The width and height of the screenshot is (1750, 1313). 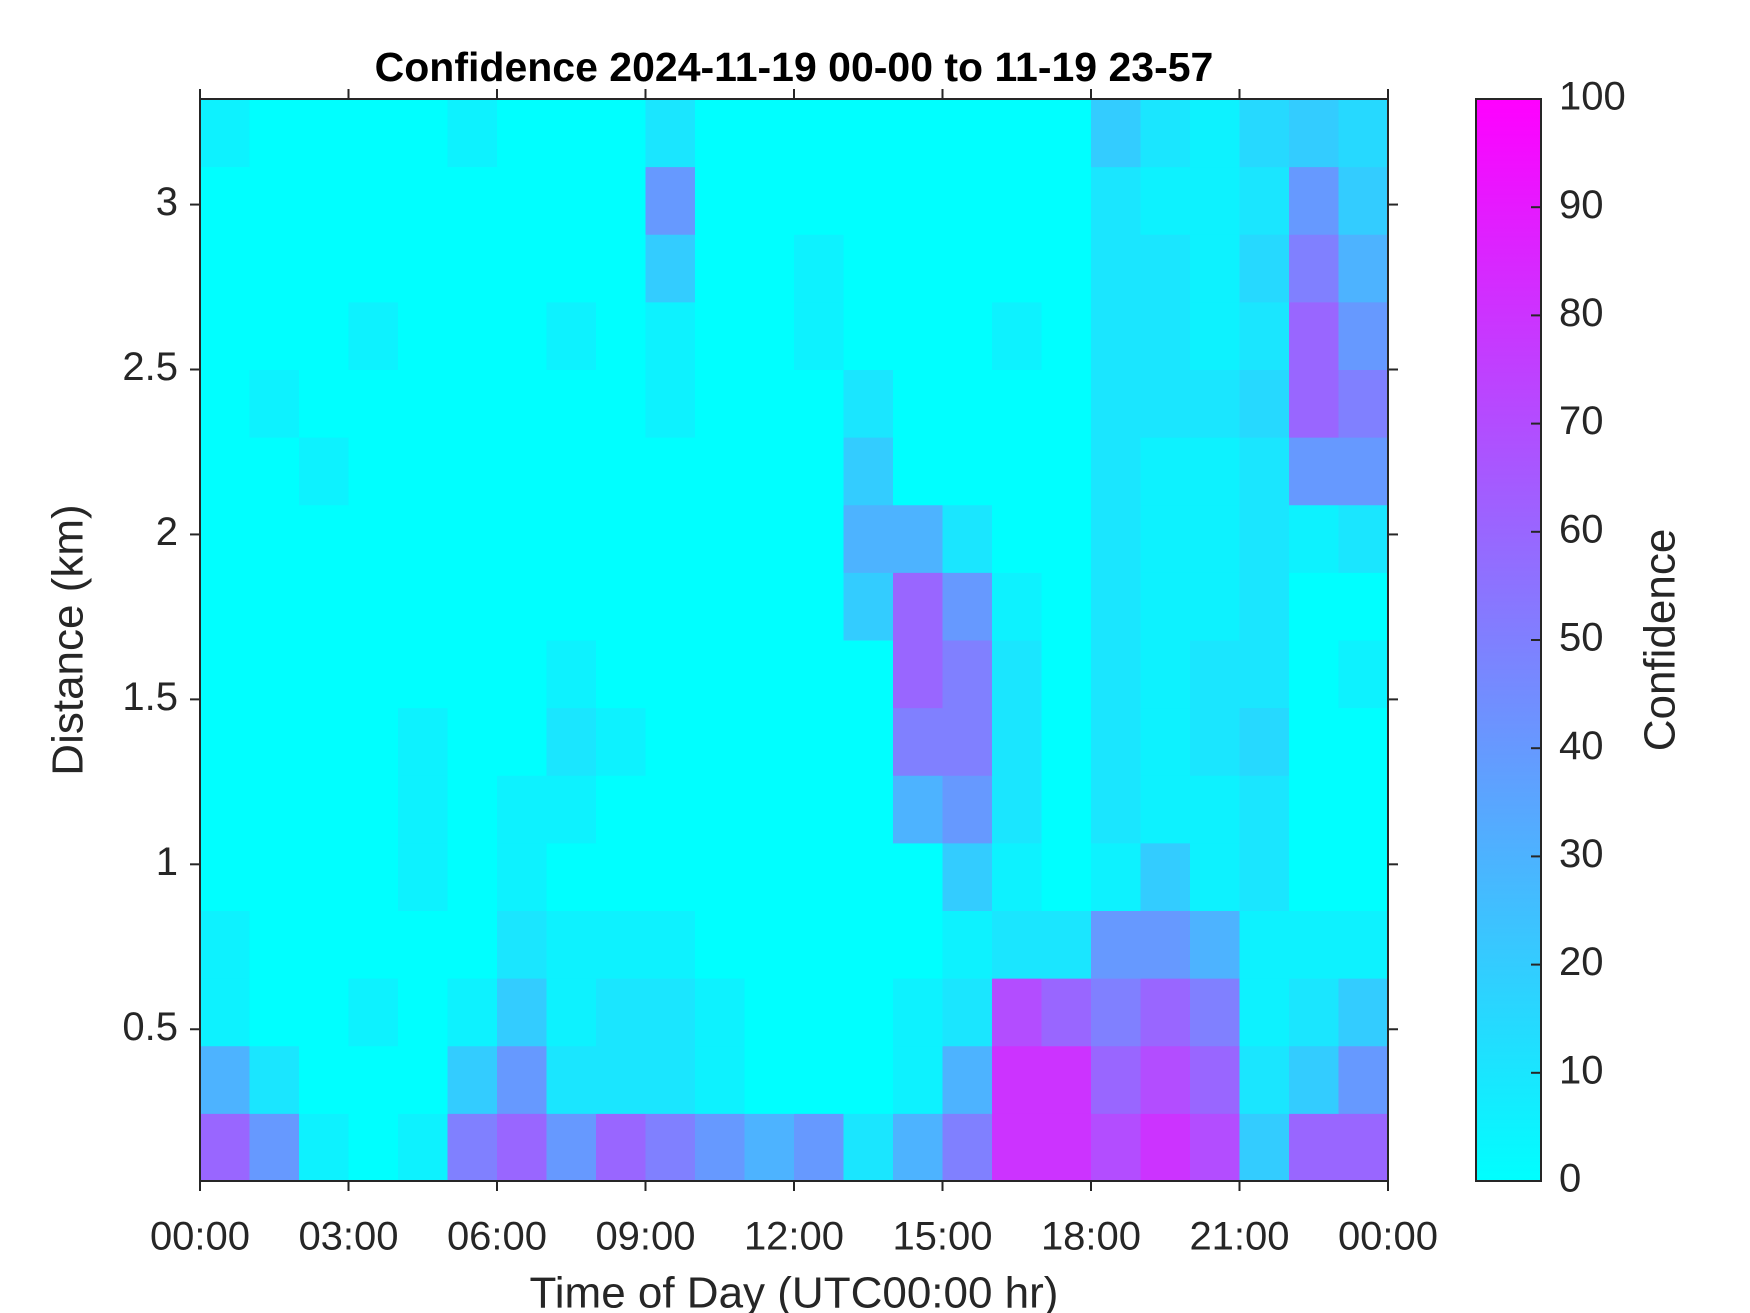 What do you see at coordinates (1581, 962) in the screenshot?
I see `colorbar-tick-label: 20` at bounding box center [1581, 962].